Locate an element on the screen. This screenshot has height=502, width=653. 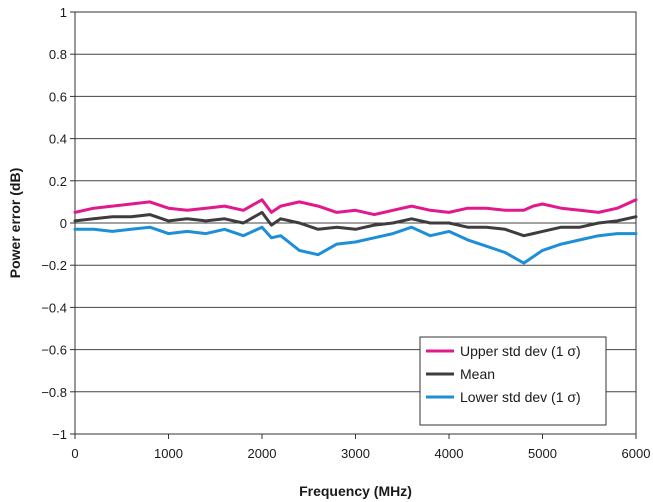
x-tick-label: 2000 is located at coordinates (262, 453).